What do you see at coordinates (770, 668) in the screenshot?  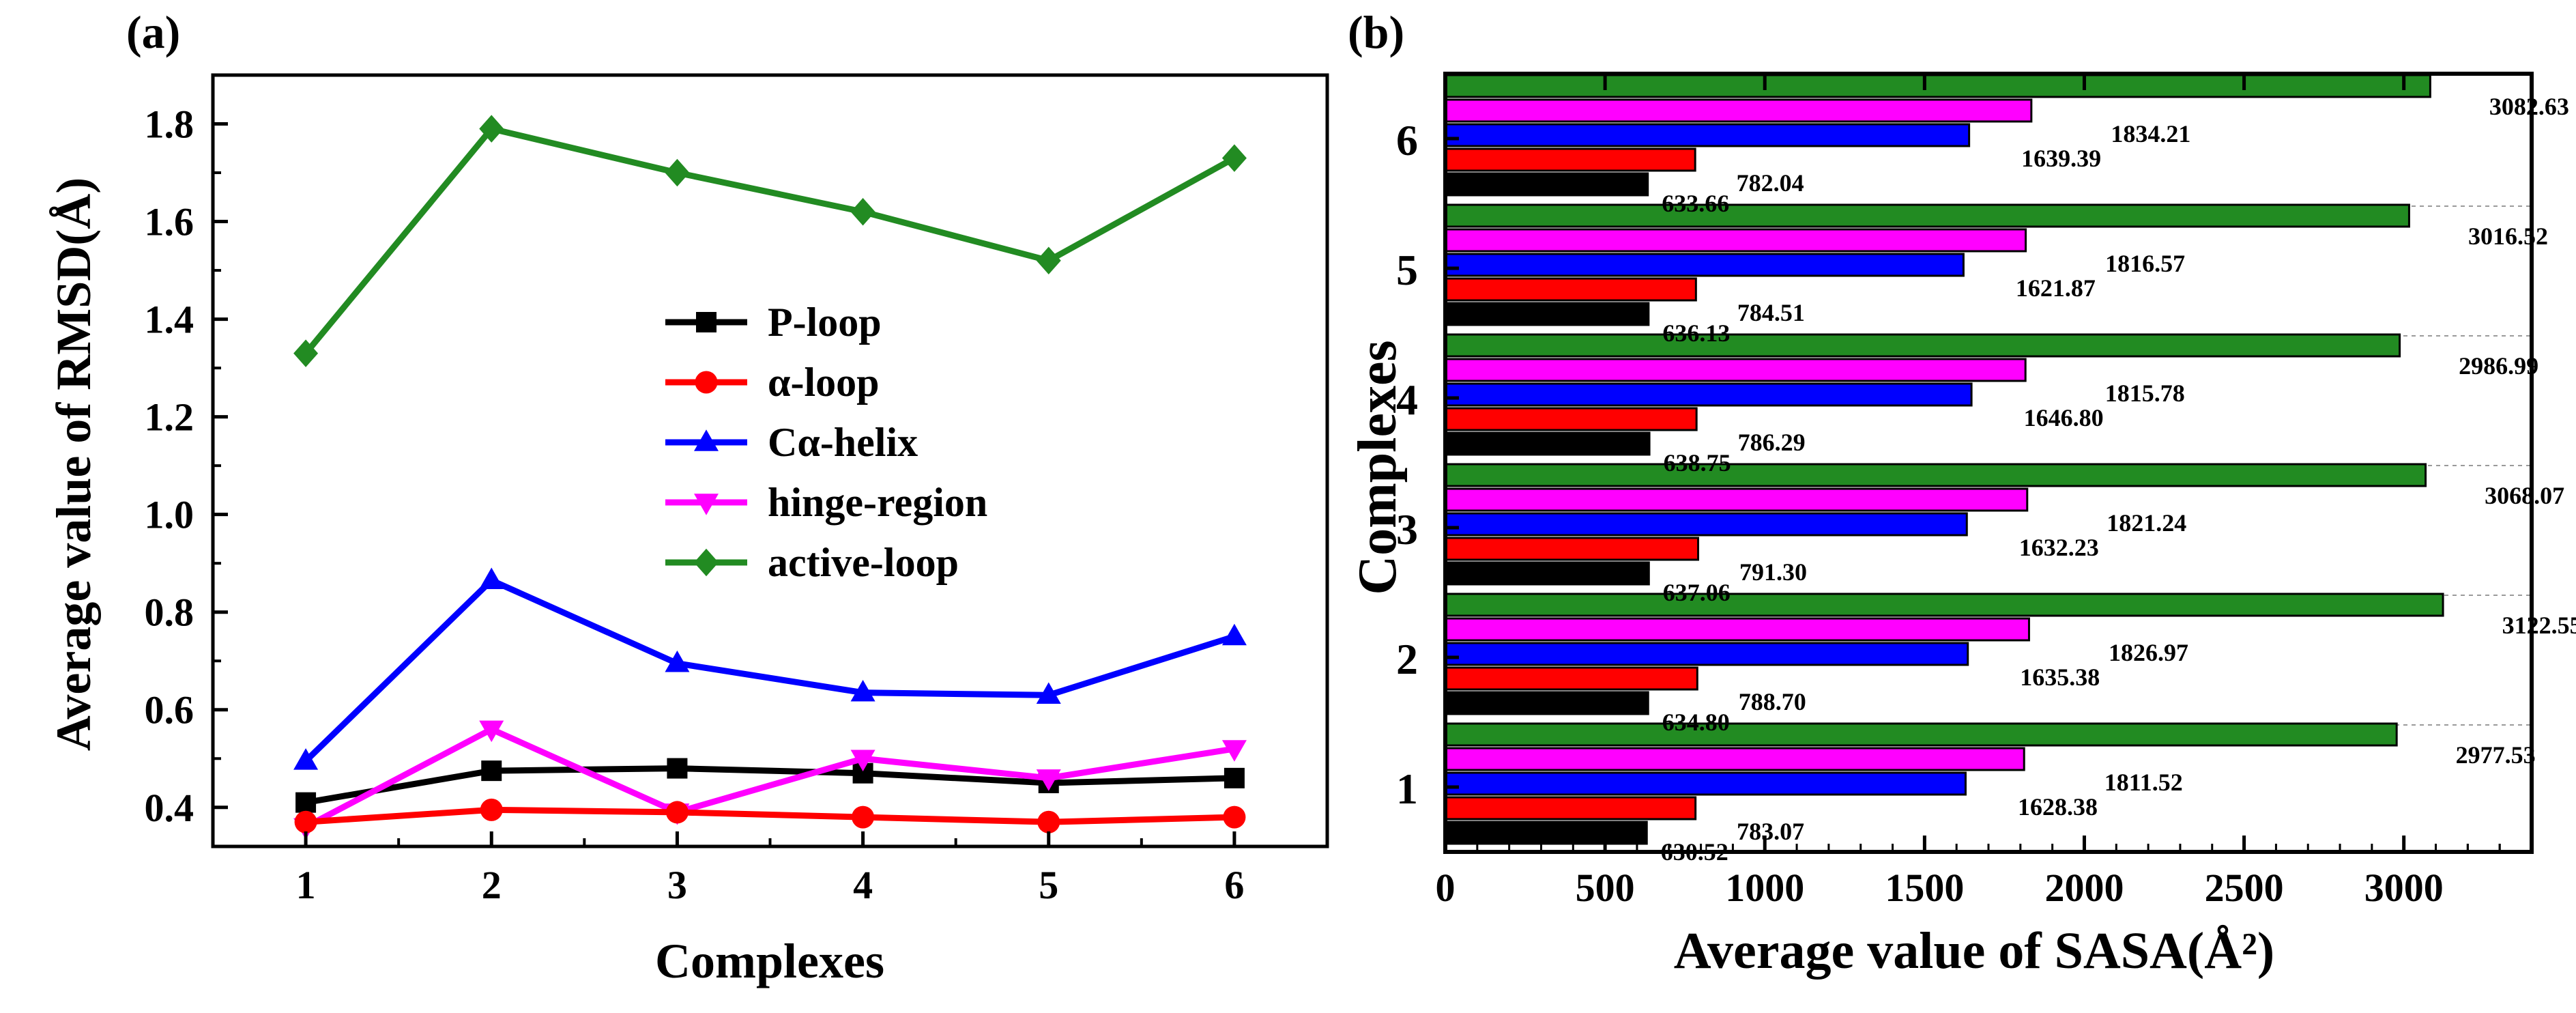 I see `chart-a-series-Cα-helix` at bounding box center [770, 668].